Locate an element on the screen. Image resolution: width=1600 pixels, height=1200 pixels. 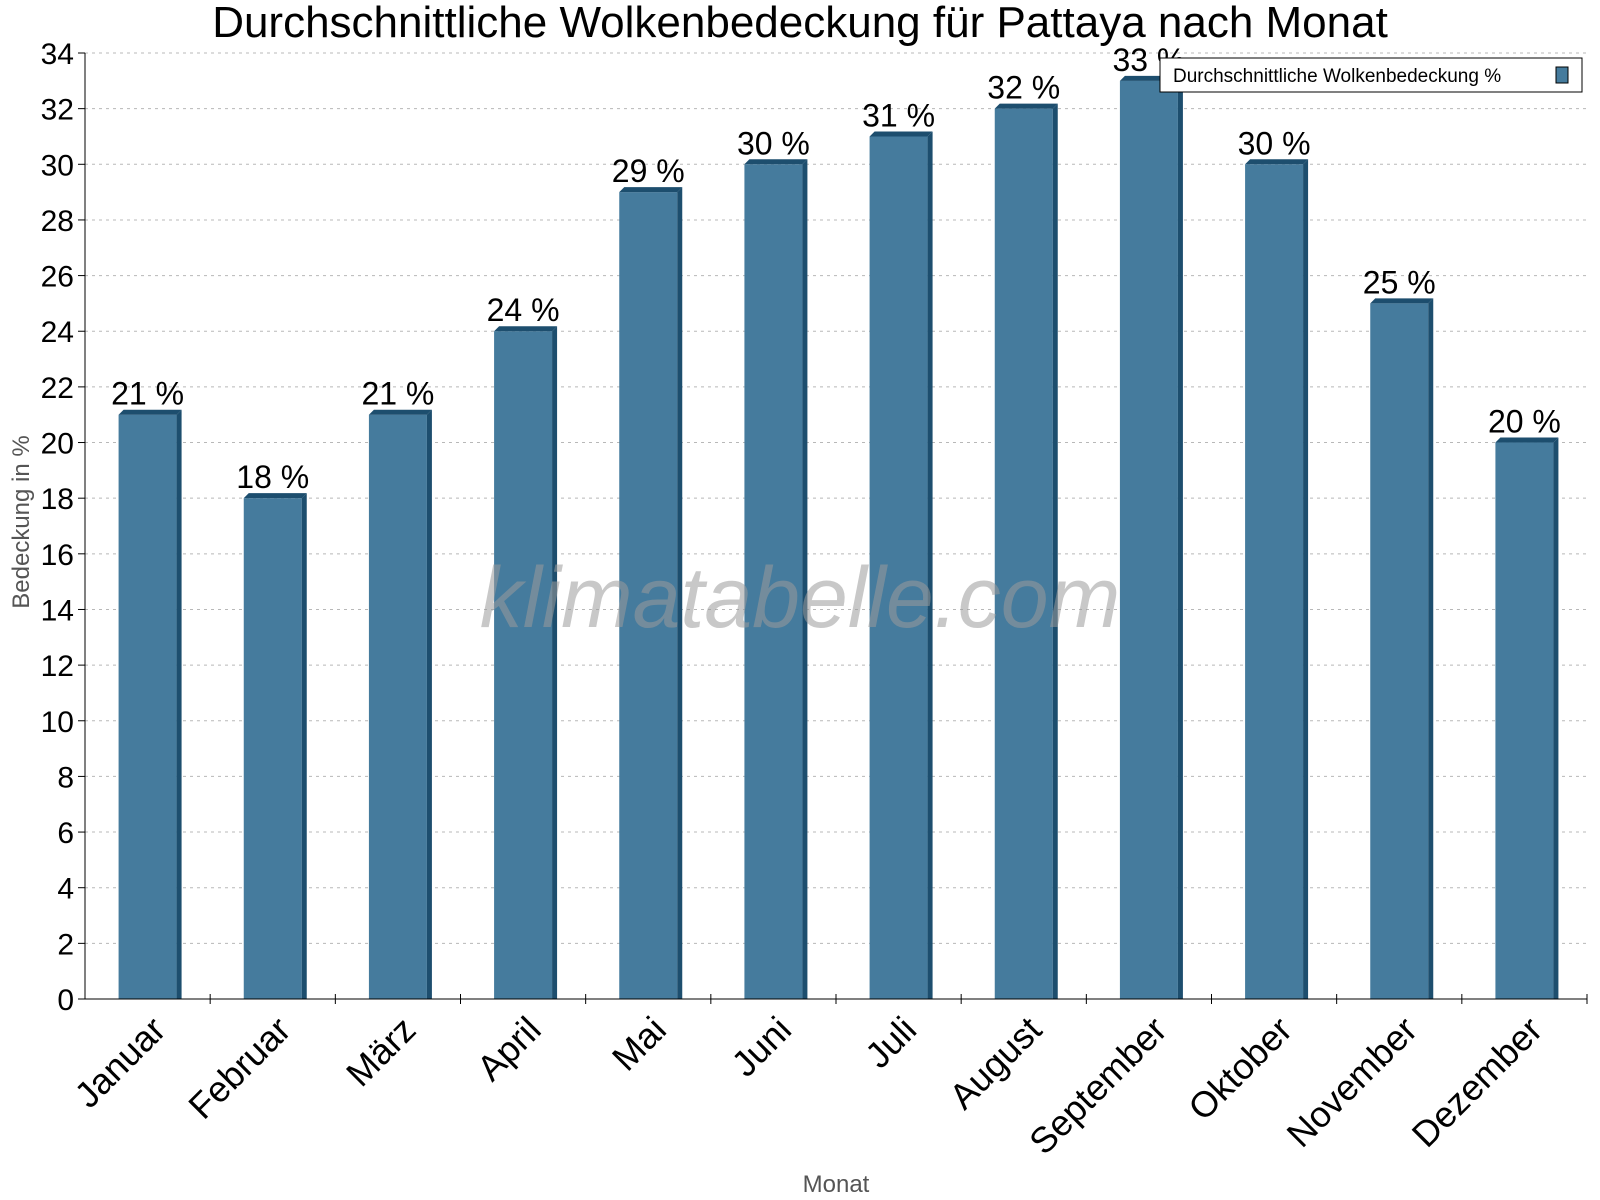
y-tick-label: 20 is located at coordinates (57, 444).